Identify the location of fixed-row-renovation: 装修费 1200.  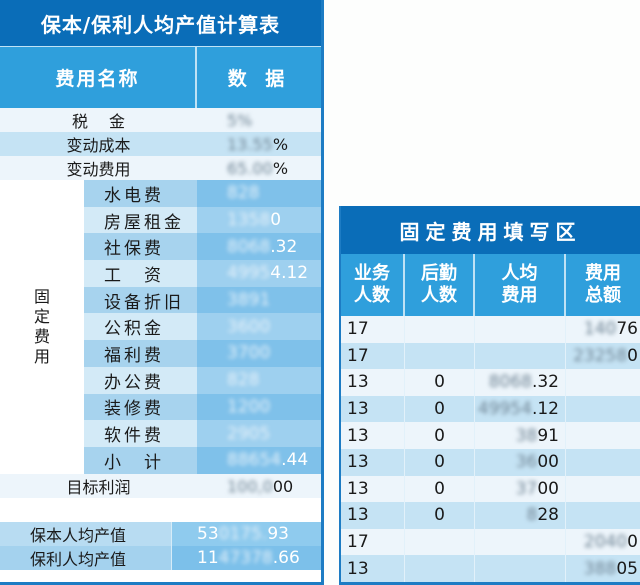
(202, 407).